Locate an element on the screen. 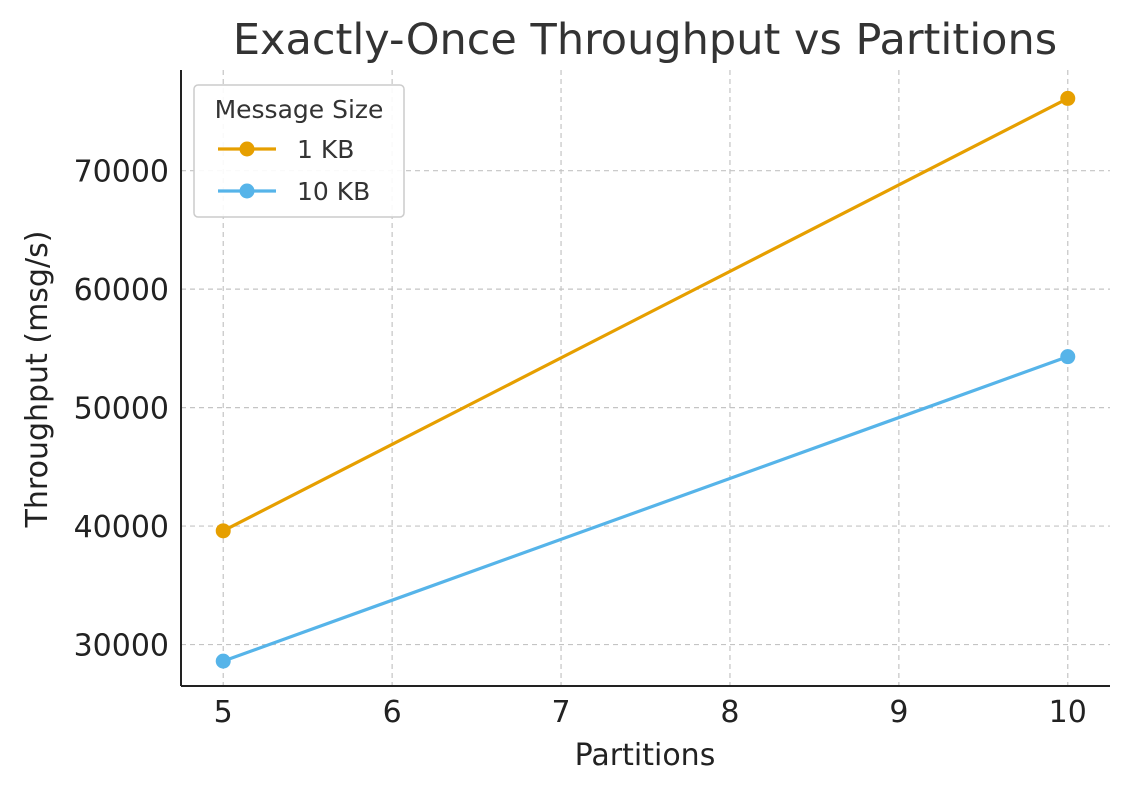  y-tick-label: 50000 is located at coordinates (121, 409).